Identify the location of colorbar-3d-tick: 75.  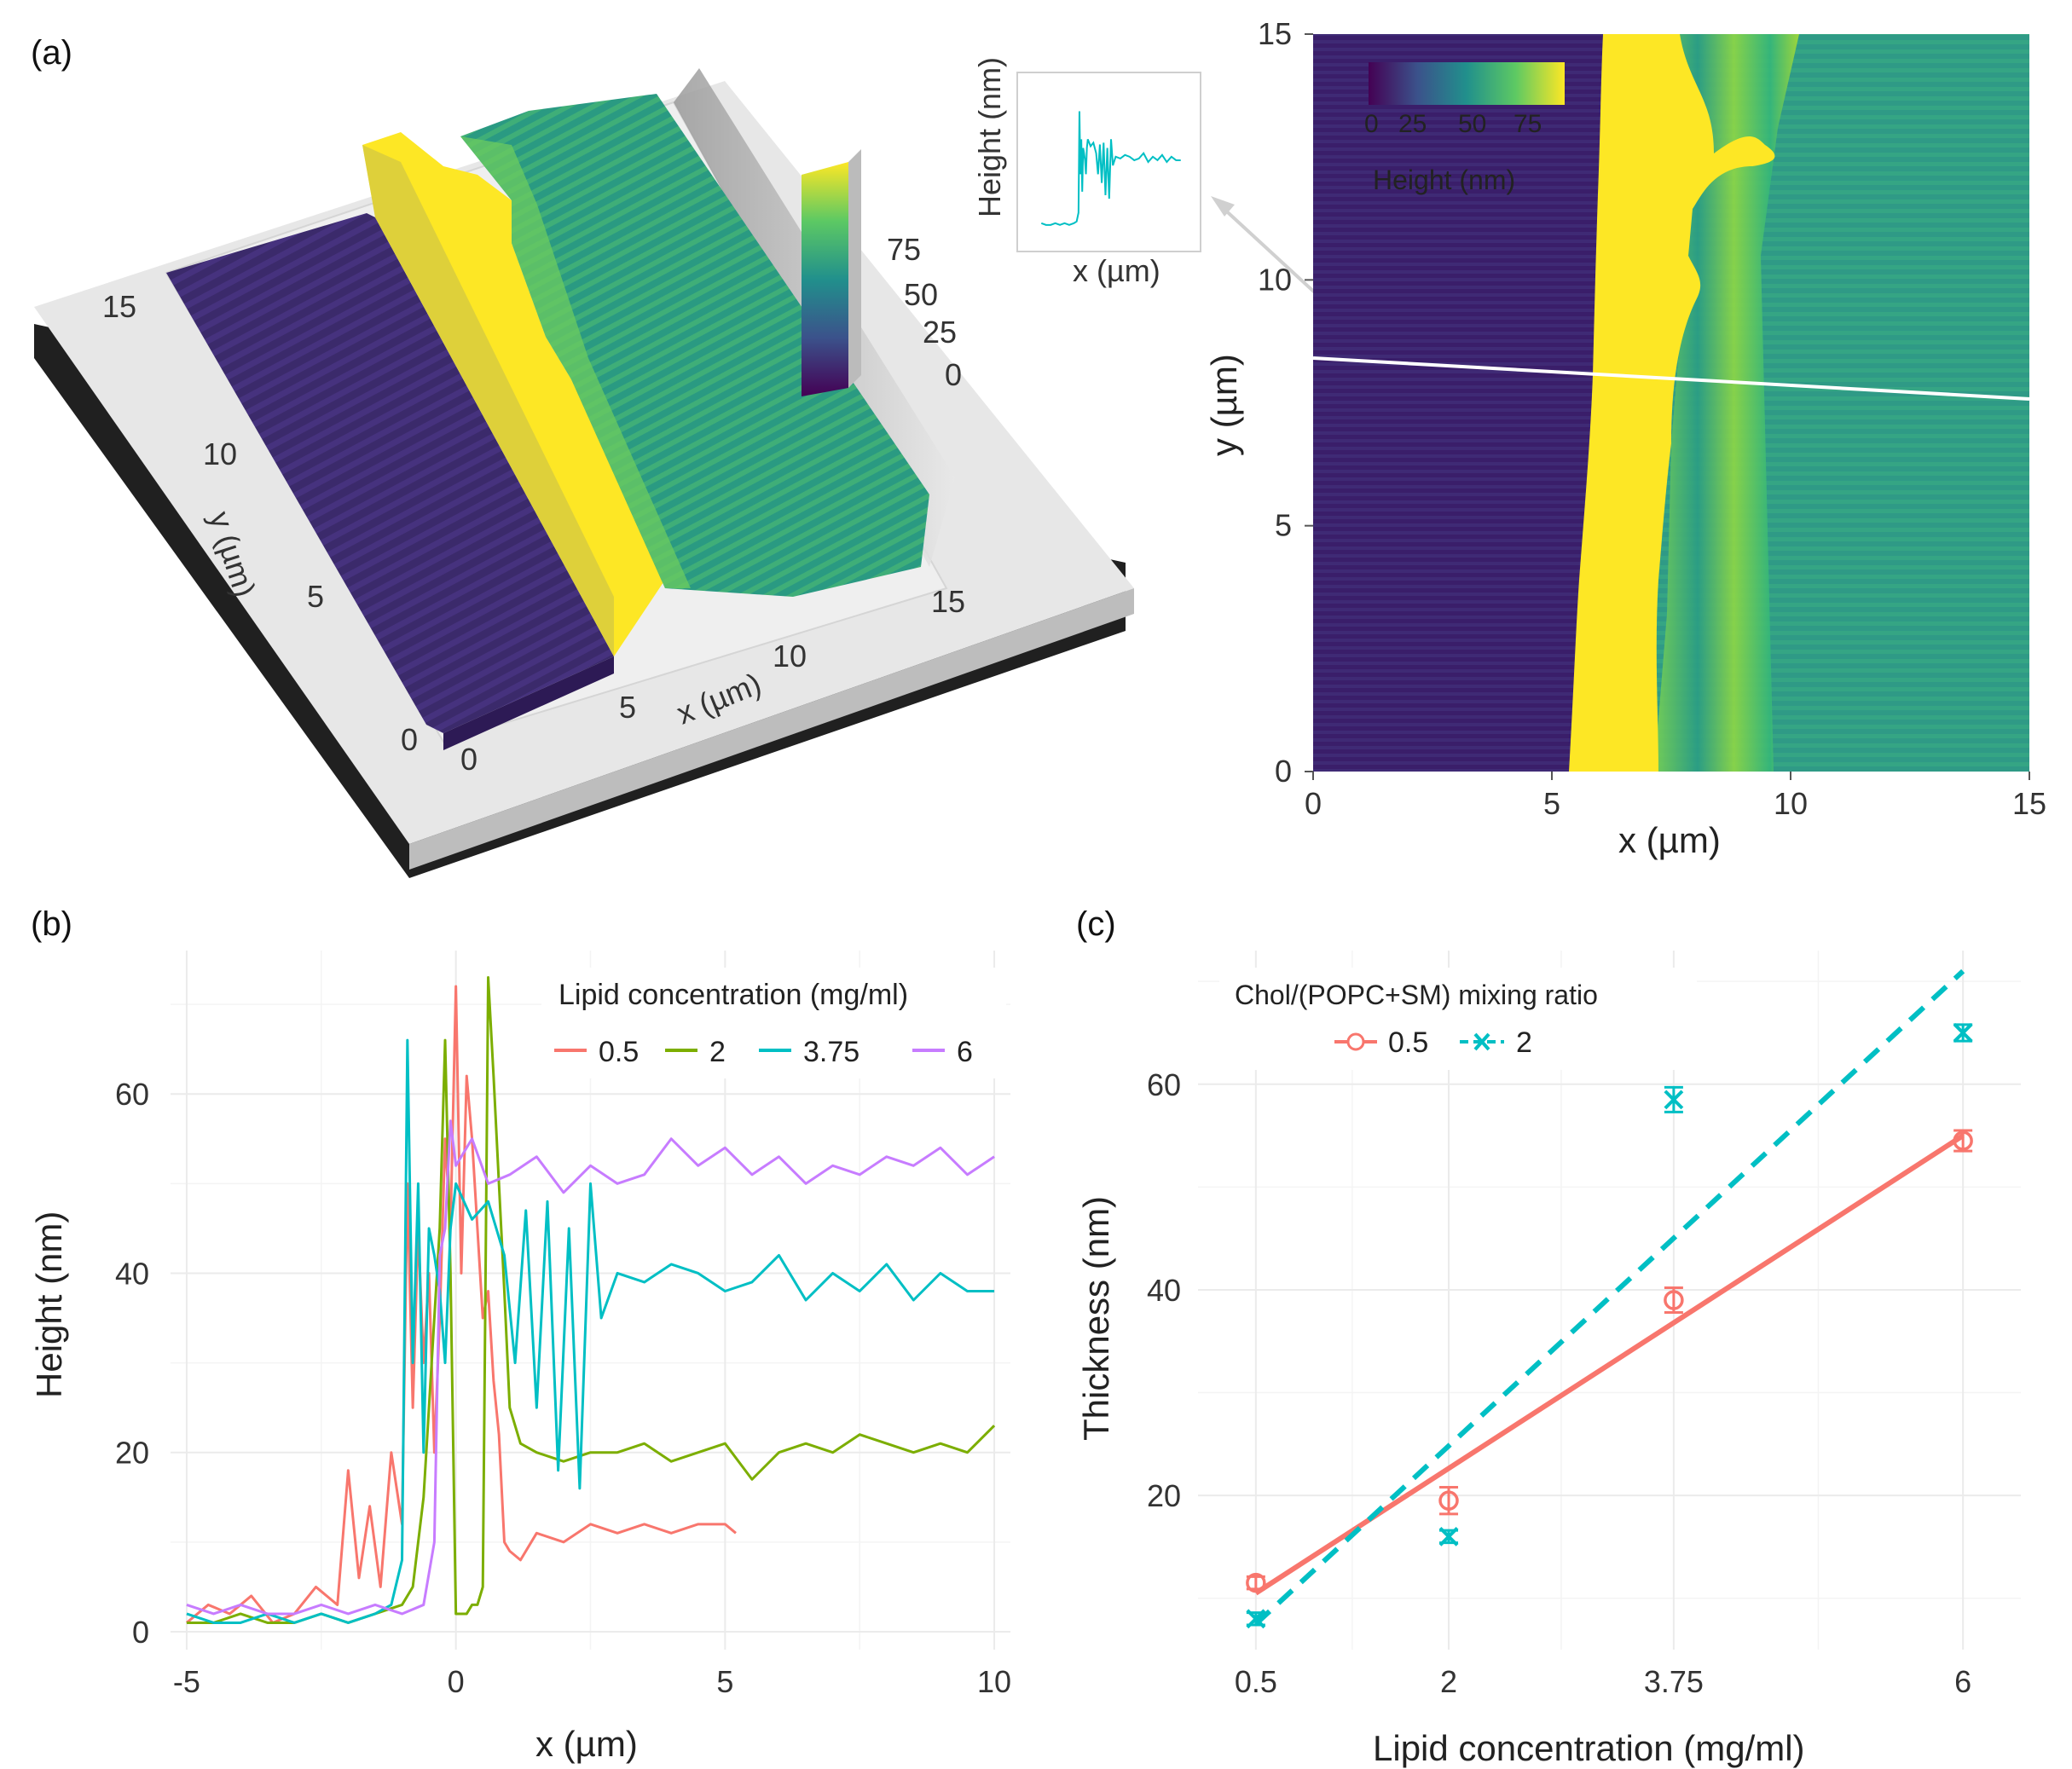
(904, 249).